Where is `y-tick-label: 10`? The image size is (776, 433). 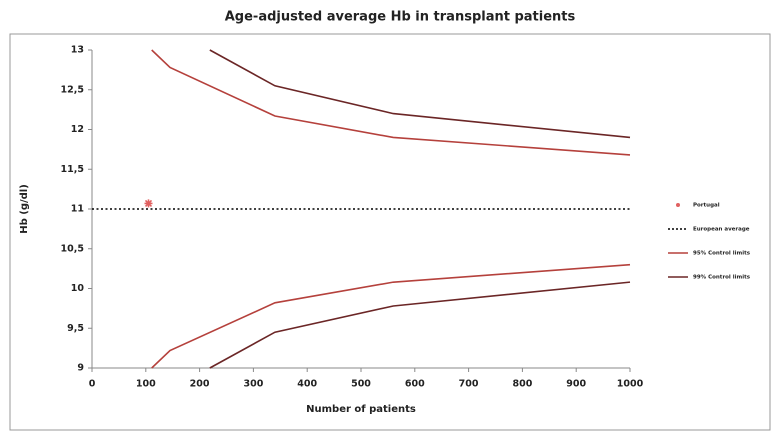 y-tick-label: 10 is located at coordinates (78, 288).